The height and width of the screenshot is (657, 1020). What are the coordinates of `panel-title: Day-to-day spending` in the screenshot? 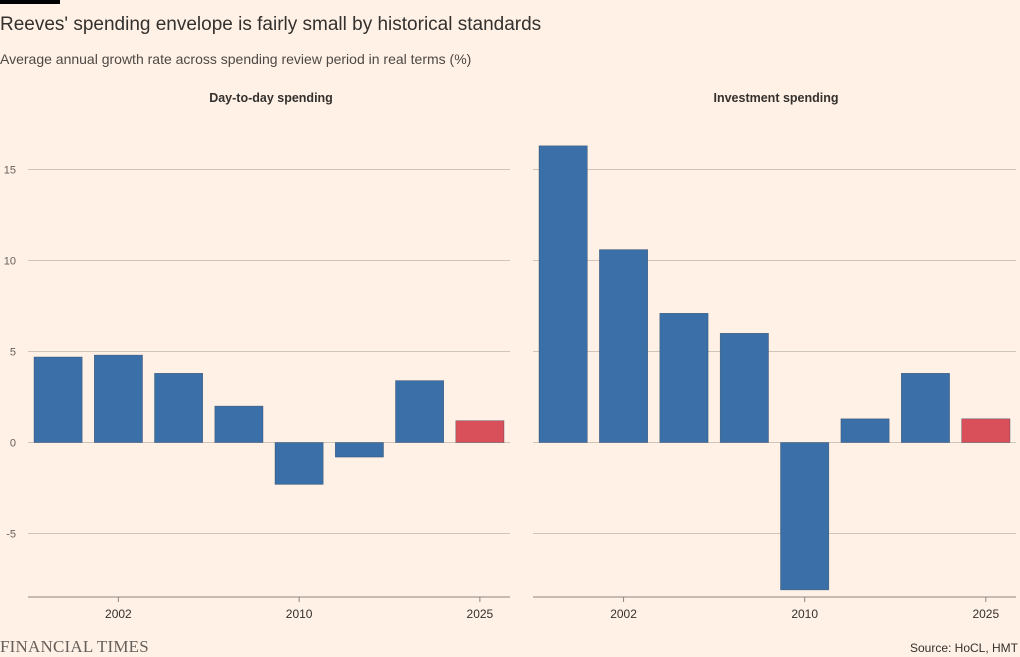 It's located at (271, 98).